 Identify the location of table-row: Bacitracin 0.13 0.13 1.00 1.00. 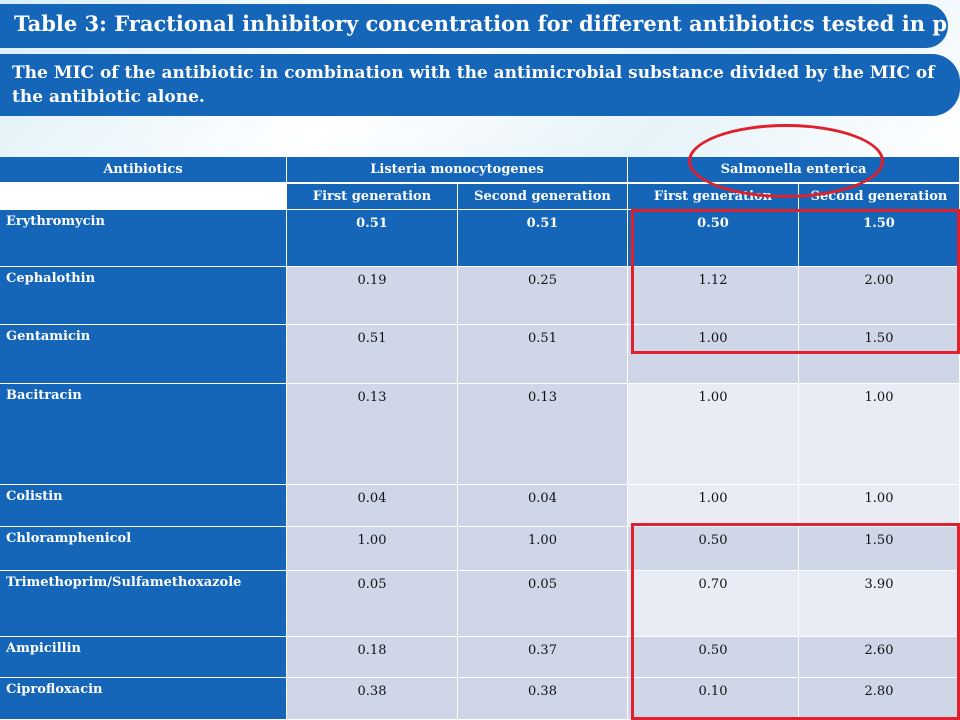
(480, 434).